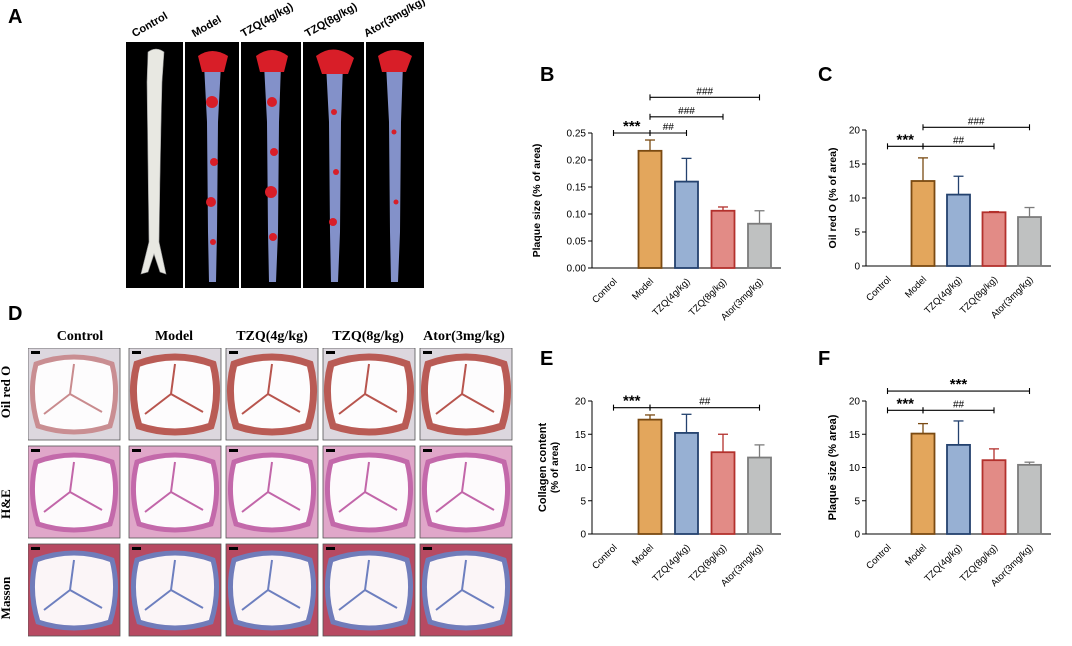 Image resolution: width=1072 pixels, height=646 pixels. What do you see at coordinates (577, 134) in the screenshot?
I see `chart-B-ytick-label-5: 0.25` at bounding box center [577, 134].